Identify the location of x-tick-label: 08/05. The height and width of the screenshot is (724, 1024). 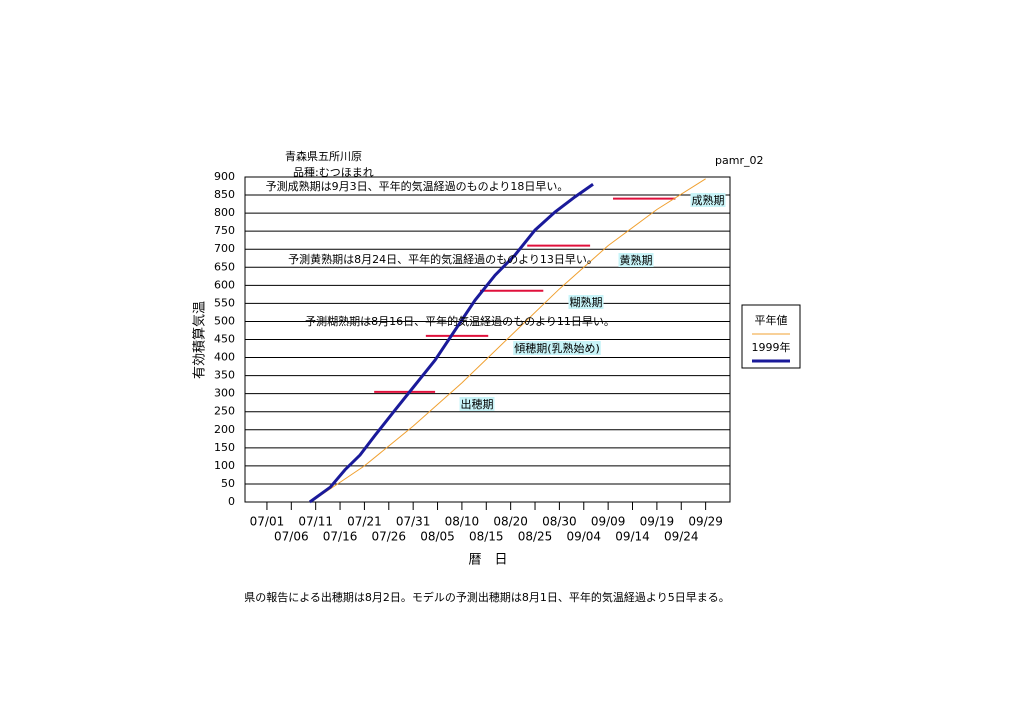
(437, 537).